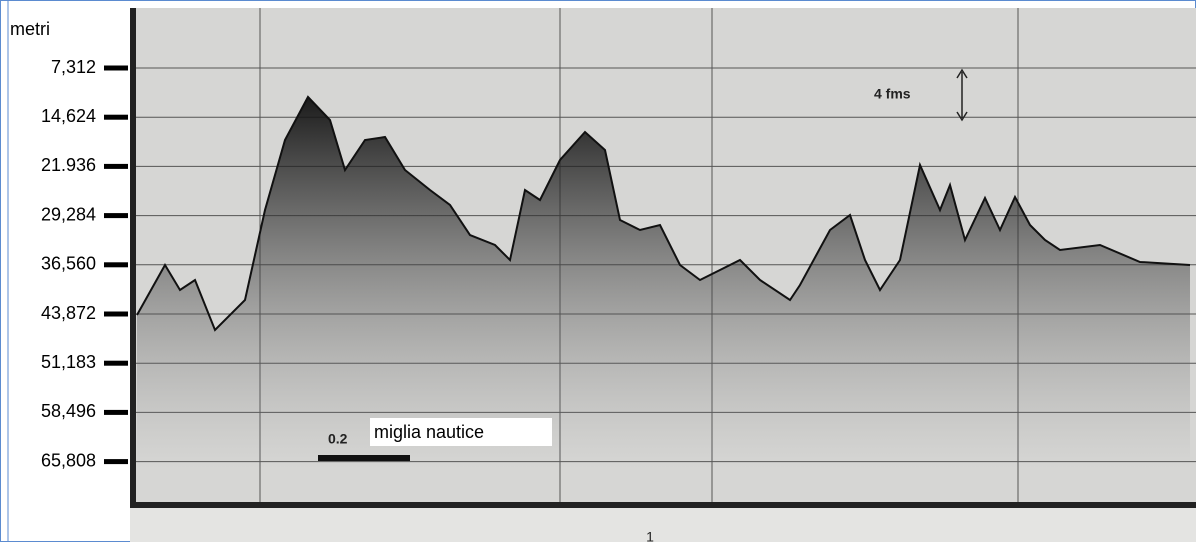 The image size is (1196, 547). I want to click on tick-label: 65,808, so click(68, 460).